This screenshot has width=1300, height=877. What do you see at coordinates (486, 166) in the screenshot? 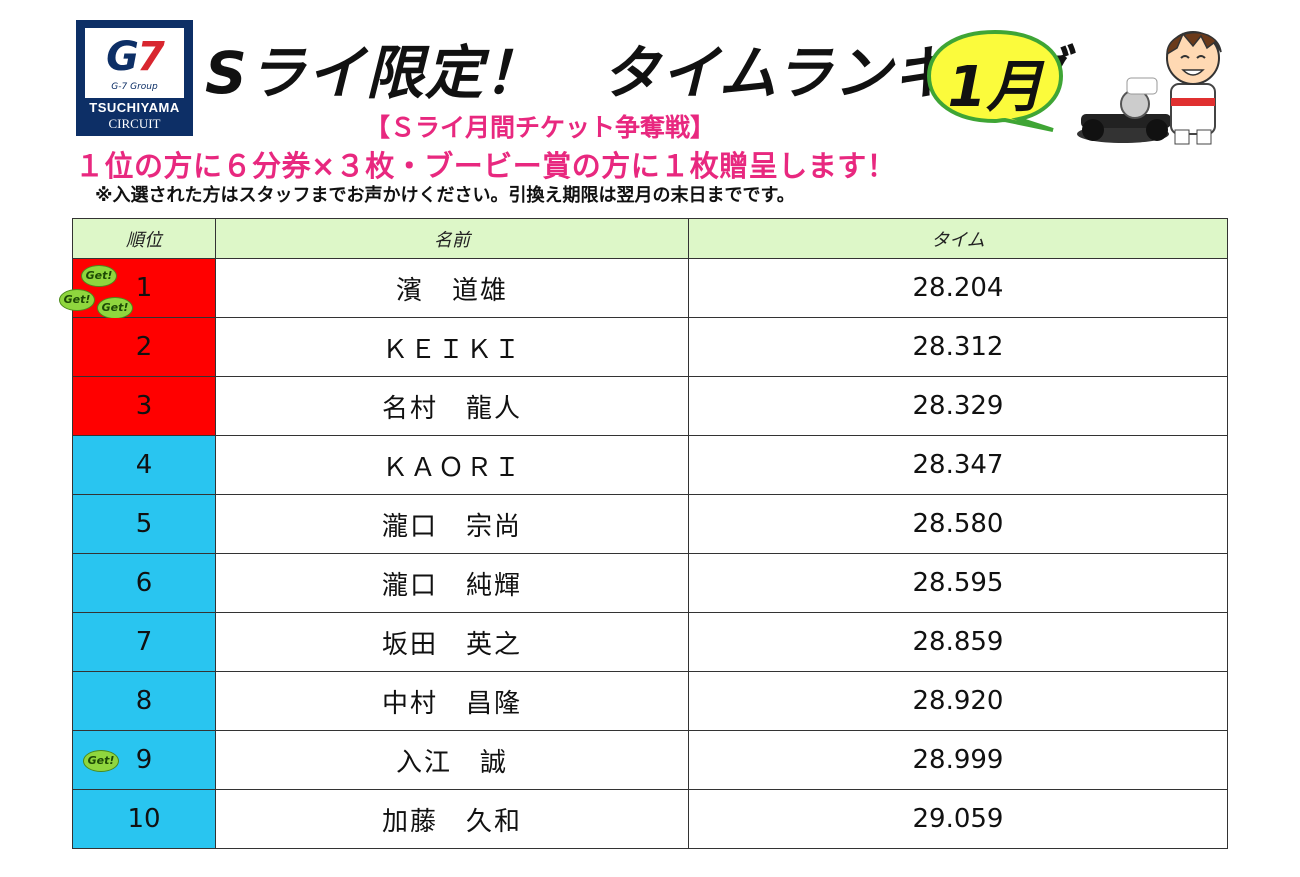
I see `prize-description: １位の方に６分券×３枚・ブービー賞の方に１枚贈呈します！` at bounding box center [486, 166].